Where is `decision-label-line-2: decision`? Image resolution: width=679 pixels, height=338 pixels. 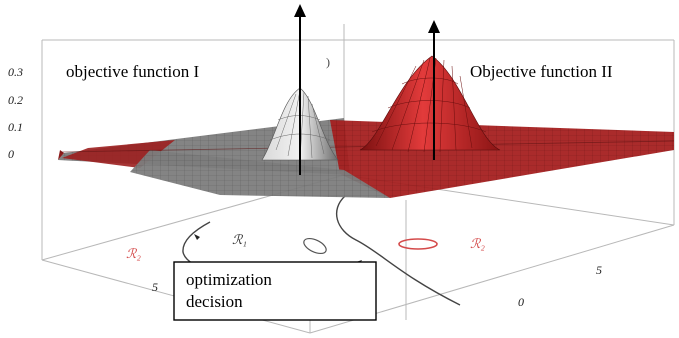
decision-label-line-2: decision is located at coordinates (214, 301).